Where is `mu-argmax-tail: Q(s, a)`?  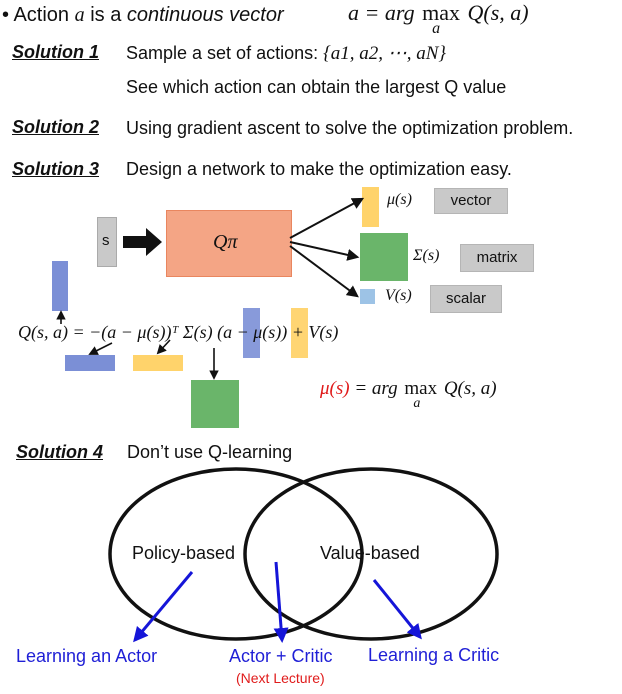 mu-argmax-tail: Q(s, a) is located at coordinates (470, 388).